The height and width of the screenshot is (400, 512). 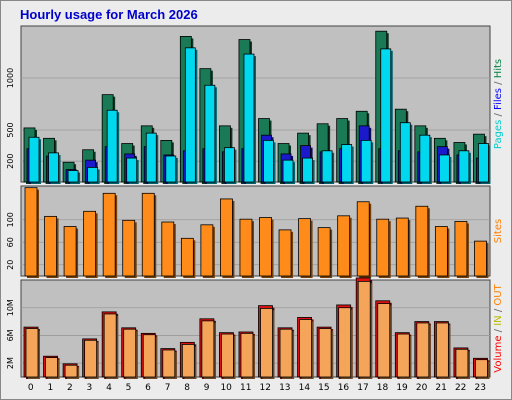 What do you see at coordinates (10, 161) in the screenshot?
I see `y-tick-label-top: 200` at bounding box center [10, 161].